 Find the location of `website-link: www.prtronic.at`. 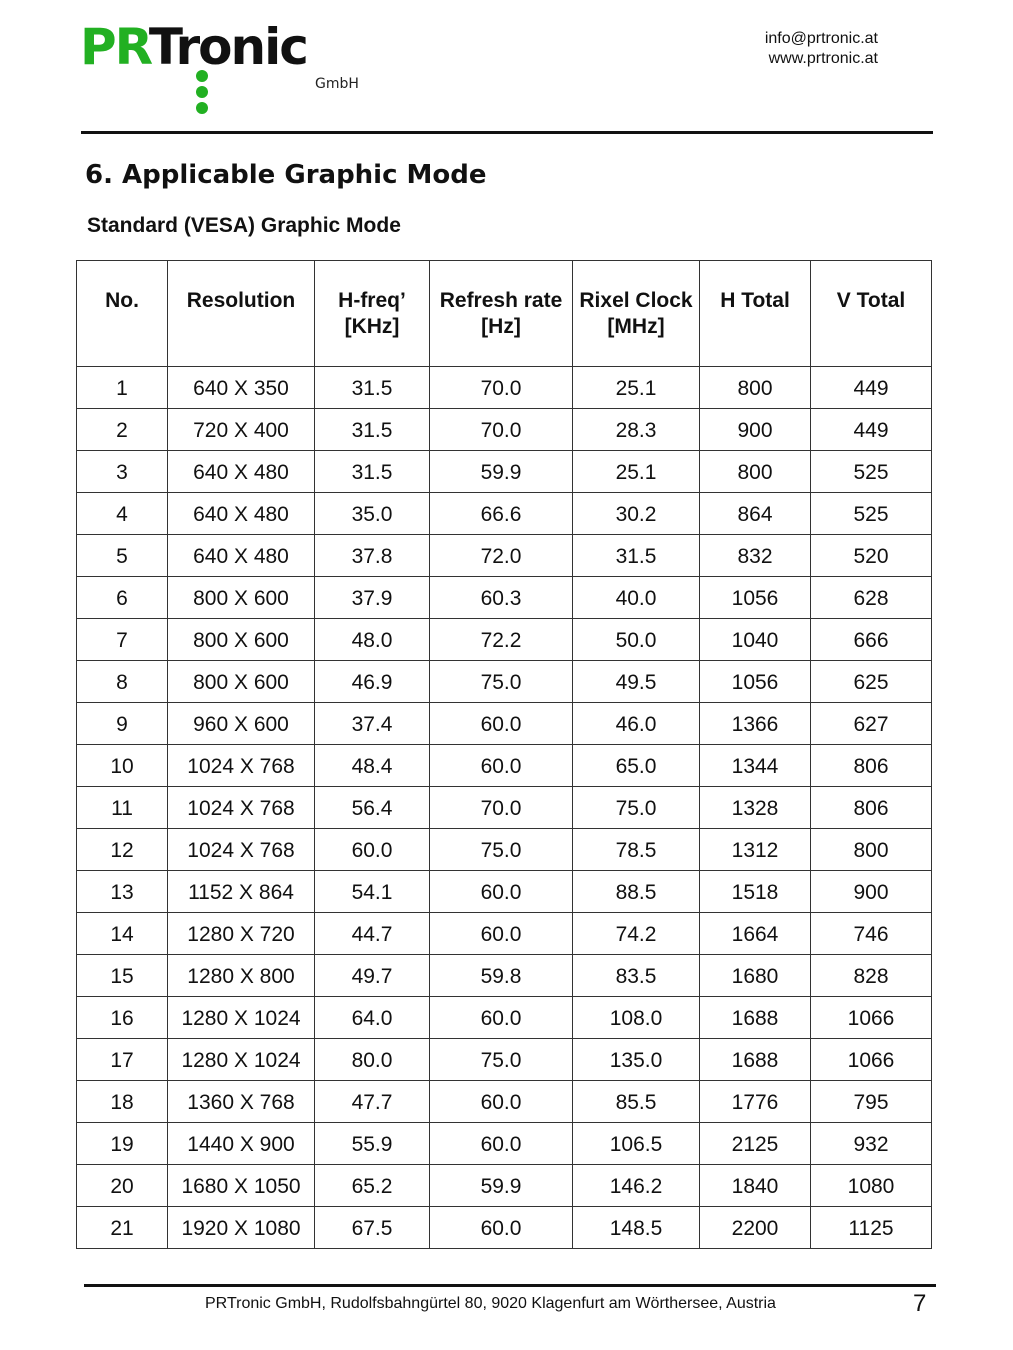

website-link: www.prtronic.at is located at coordinates (823, 58).